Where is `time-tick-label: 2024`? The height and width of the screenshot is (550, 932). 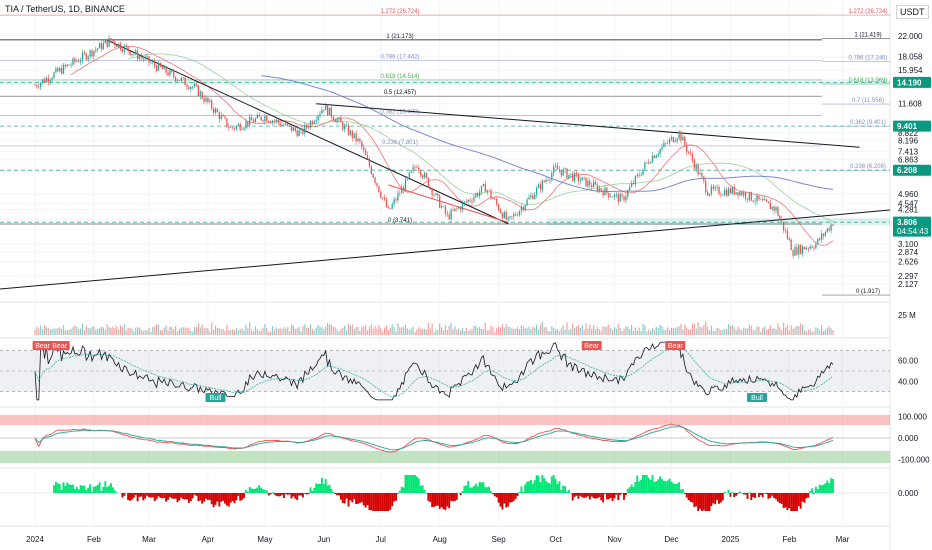 time-tick-label: 2024 is located at coordinates (35, 539).